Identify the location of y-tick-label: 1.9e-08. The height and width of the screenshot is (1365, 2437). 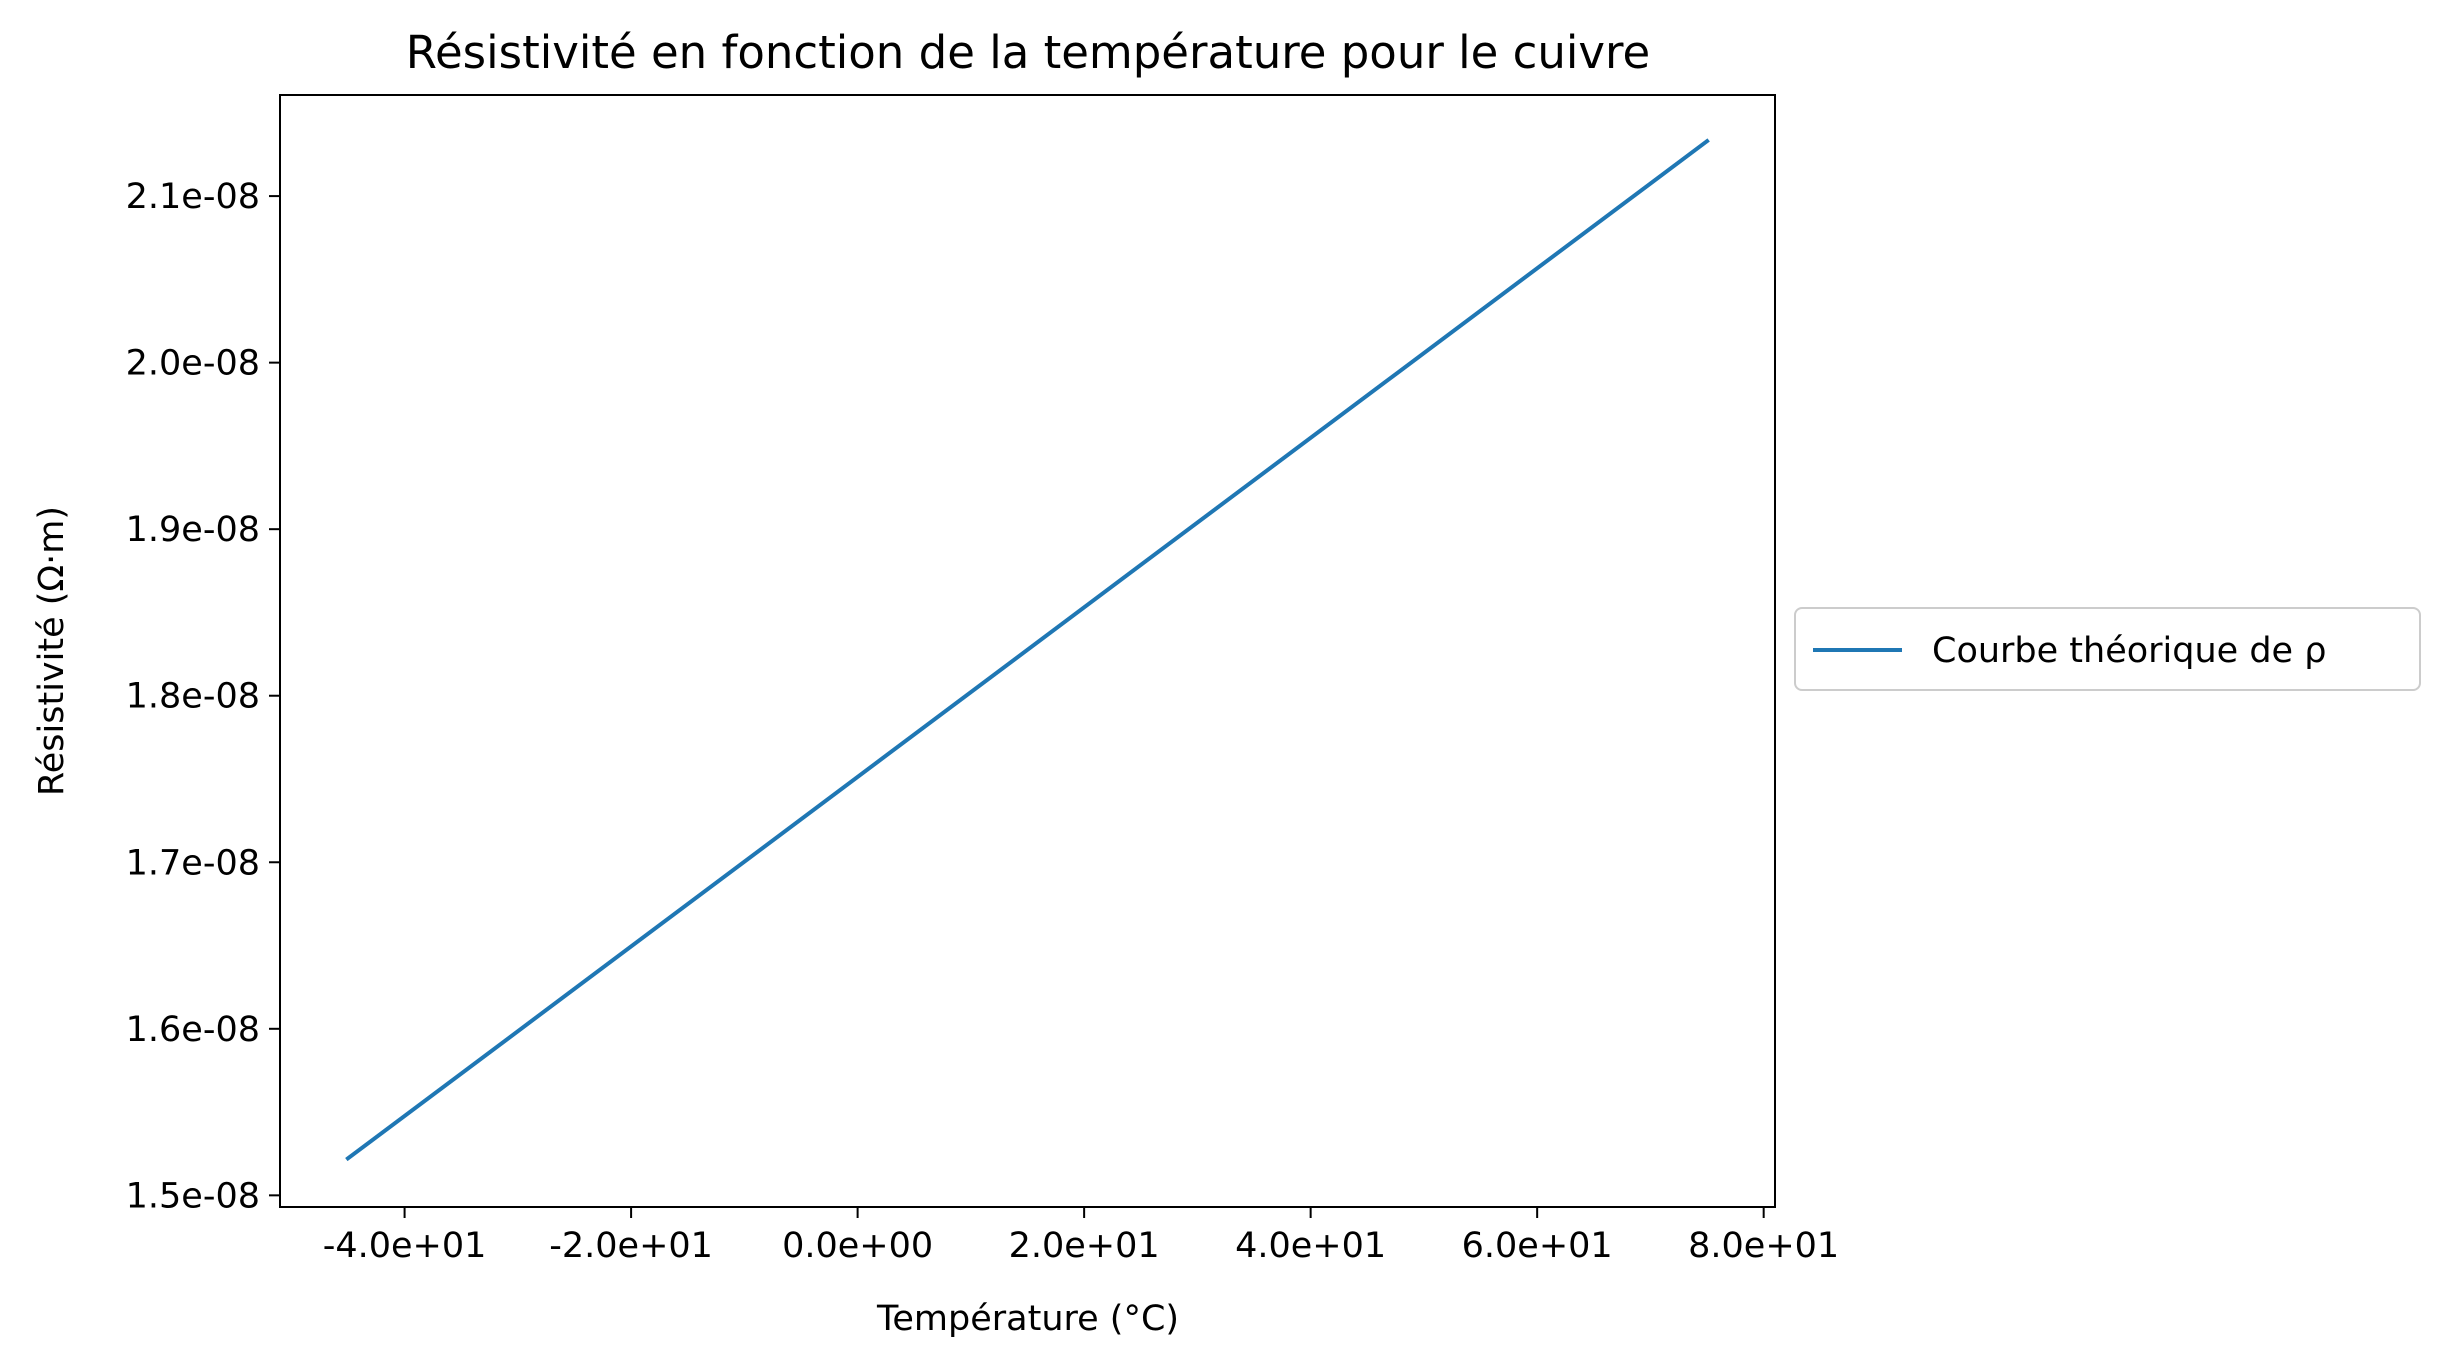
(193, 530).